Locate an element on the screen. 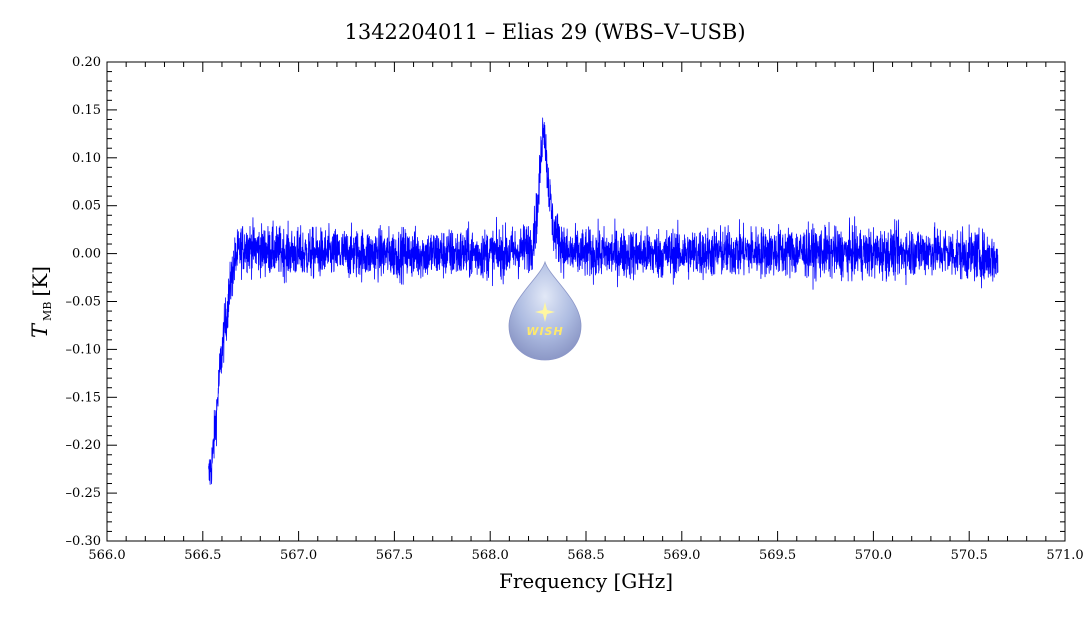 The height and width of the screenshot is (618, 1090). y-tick-label: –0.20 is located at coordinates (83, 445).